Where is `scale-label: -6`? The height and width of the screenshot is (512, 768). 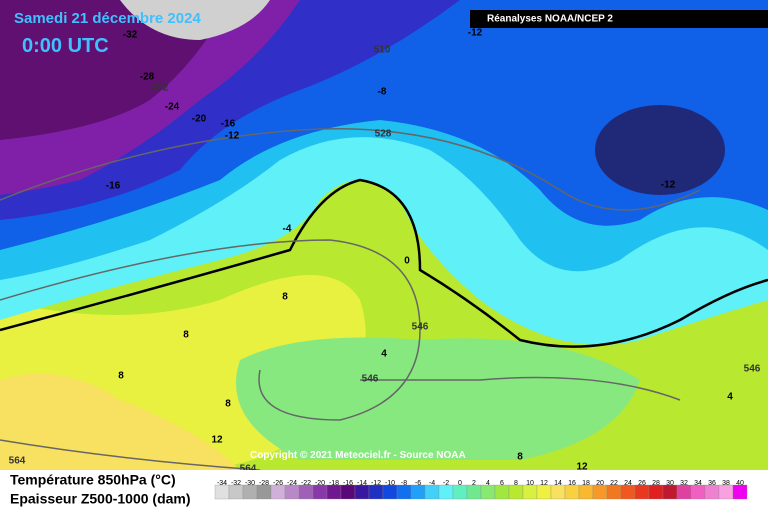
scale-label: -6 is located at coordinates (418, 483).